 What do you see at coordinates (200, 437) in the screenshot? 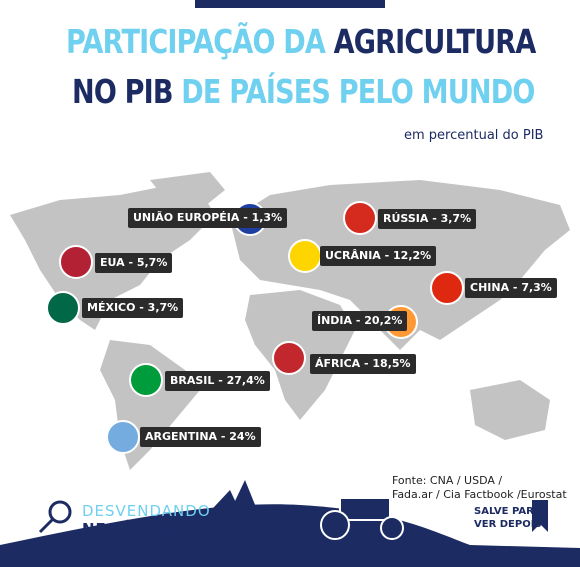
I see `country-label: ARGENTINA - 24%` at bounding box center [200, 437].